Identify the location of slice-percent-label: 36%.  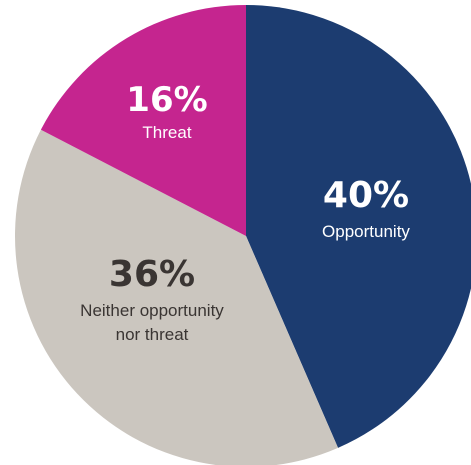
(152, 274).